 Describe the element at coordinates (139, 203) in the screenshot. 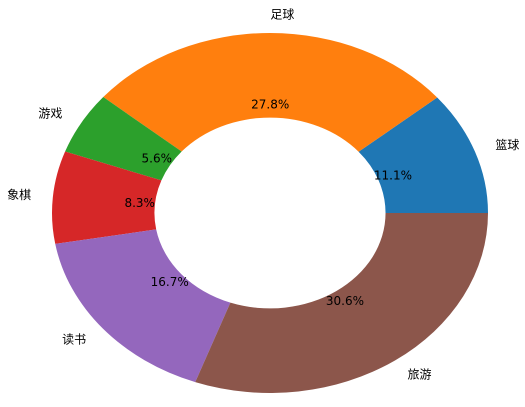

I see `value-label: 8.3%` at that location.